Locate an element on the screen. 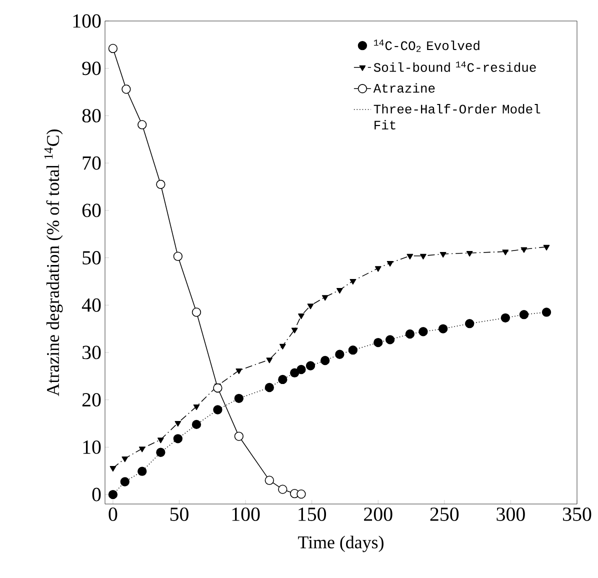  y-tick-label: 10 is located at coordinates (92, 447).